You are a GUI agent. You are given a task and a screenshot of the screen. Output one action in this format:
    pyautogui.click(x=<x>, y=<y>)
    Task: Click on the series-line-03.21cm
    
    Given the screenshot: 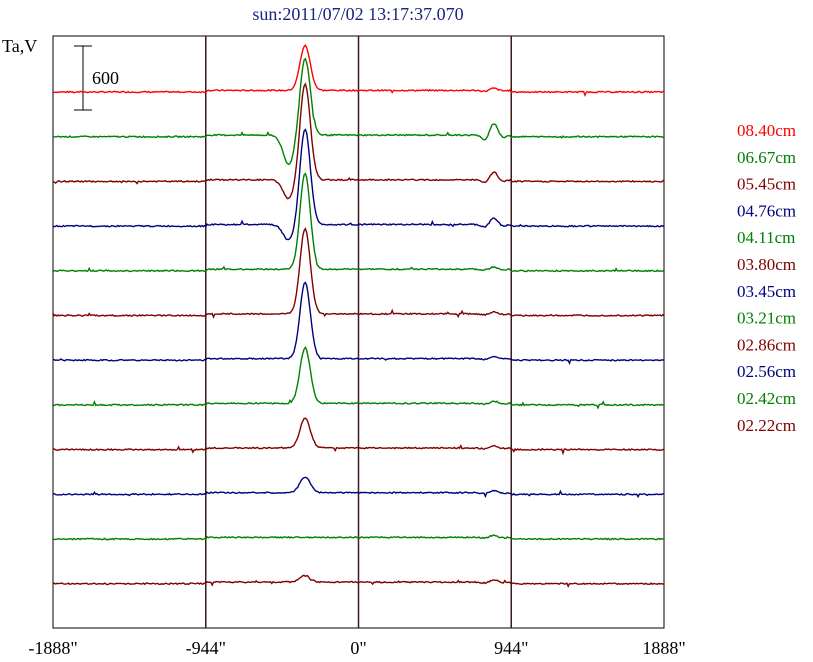 What is the action you would take?
    pyautogui.click(x=358, y=378)
    